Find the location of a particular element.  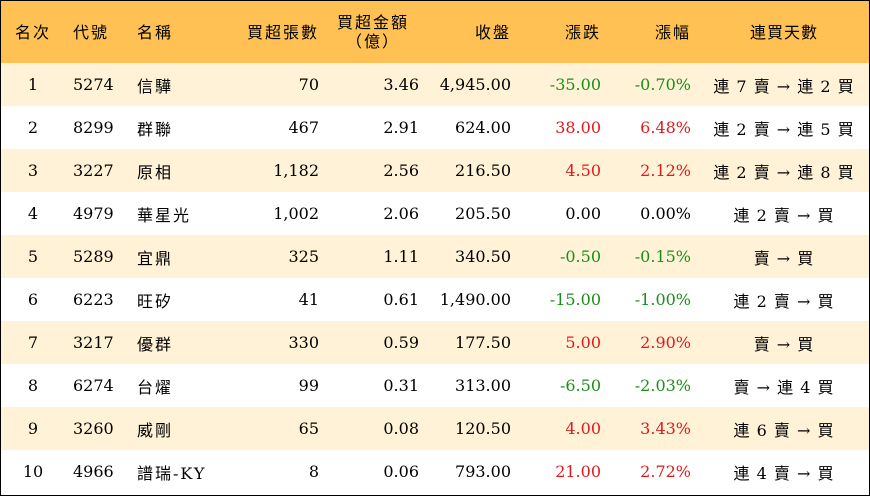

cell-change: -6.50 is located at coordinates (580, 385).